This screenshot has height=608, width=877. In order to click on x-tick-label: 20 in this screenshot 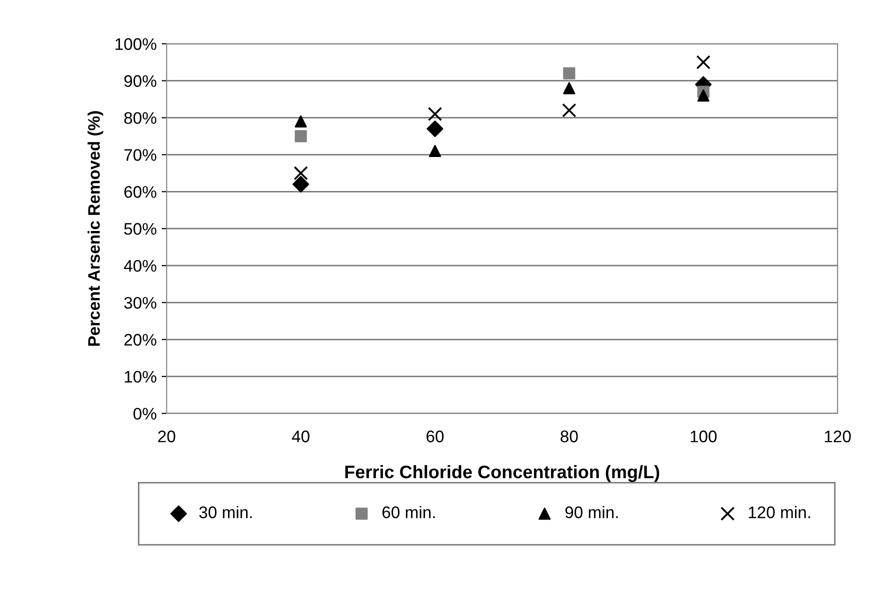, I will do `click(167, 436)`.